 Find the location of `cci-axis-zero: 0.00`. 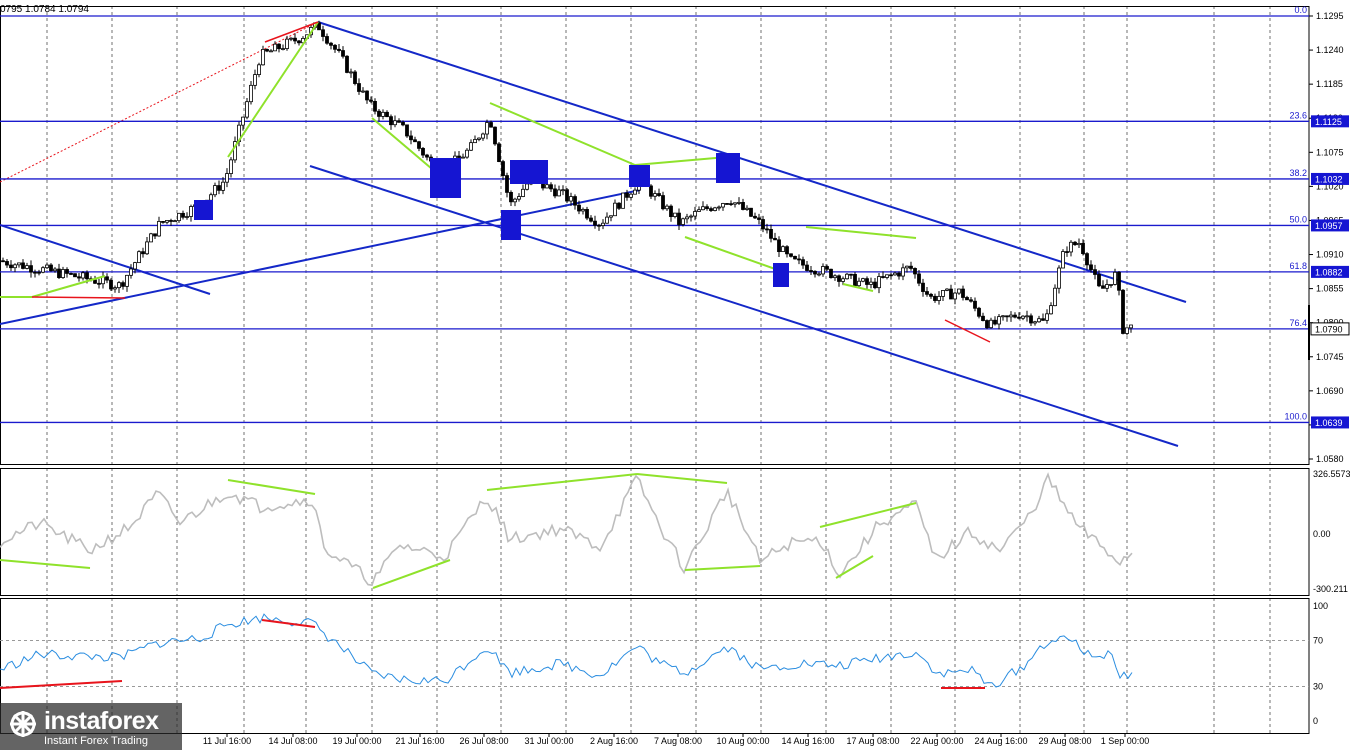

cci-axis-zero: 0.00 is located at coordinates (1322, 534).